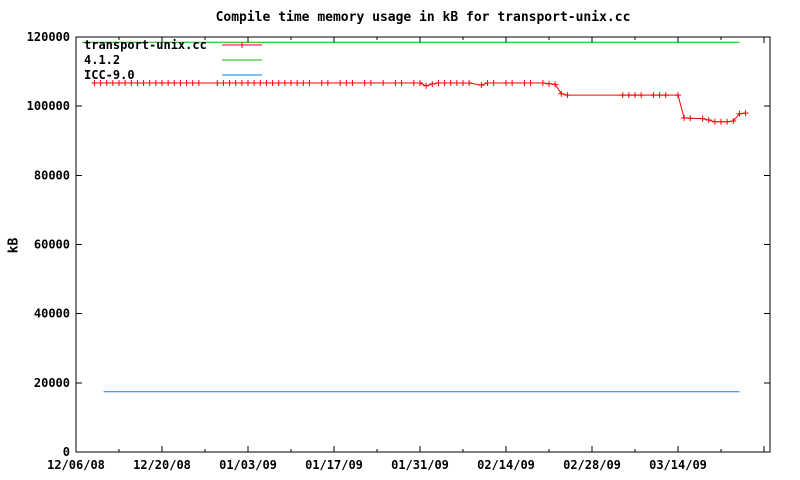  Describe the element at coordinates (52, 383) in the screenshot. I see `y-tick-label: 20000` at that location.